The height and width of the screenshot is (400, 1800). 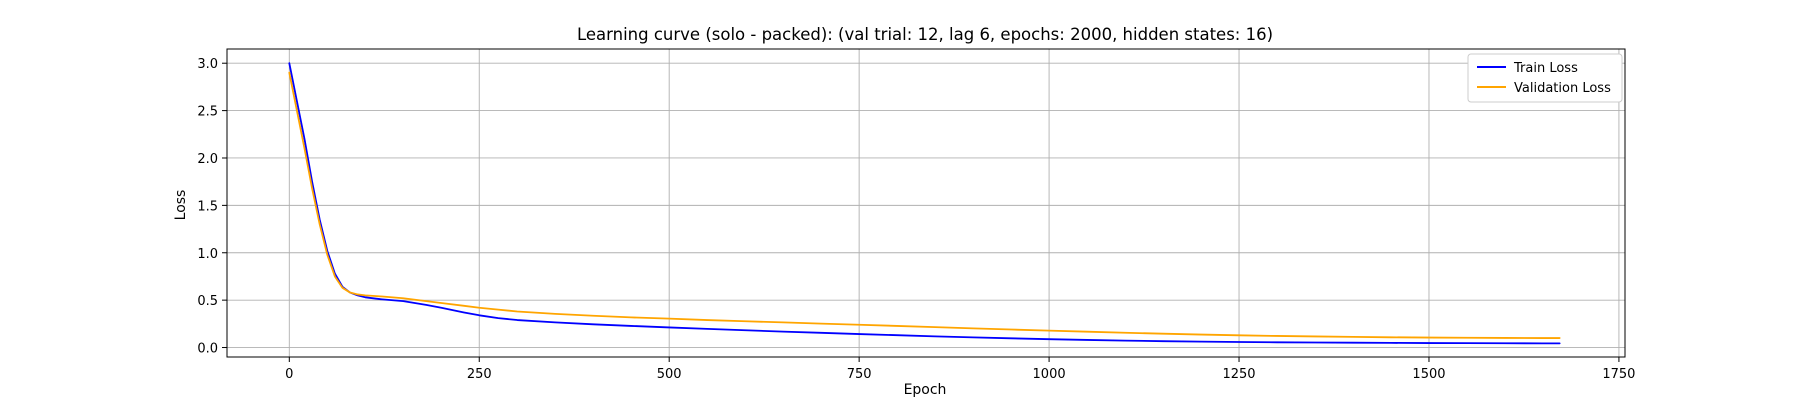 What do you see at coordinates (479, 374) in the screenshot?
I see `x-tick-label: 250` at bounding box center [479, 374].